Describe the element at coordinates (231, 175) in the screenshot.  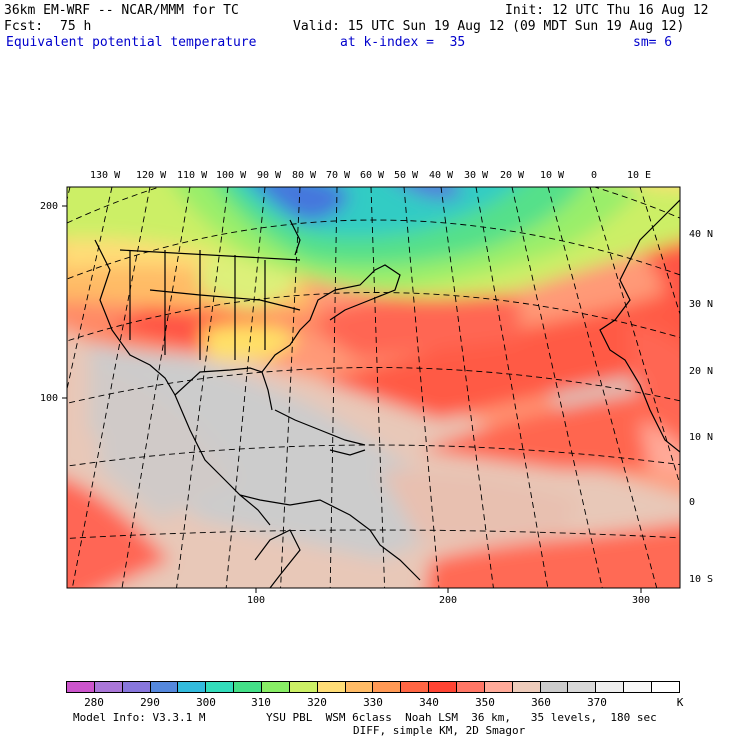
I see `lon-label: 100 W` at that location.